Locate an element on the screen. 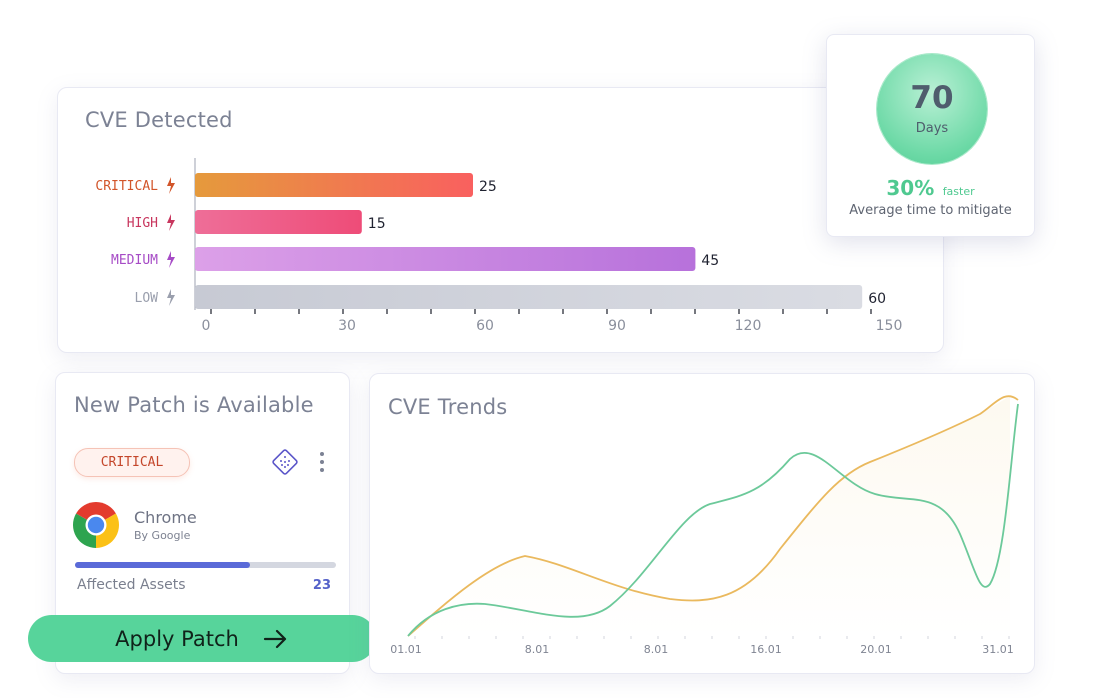  chrome-icon is located at coordinates (96, 525).